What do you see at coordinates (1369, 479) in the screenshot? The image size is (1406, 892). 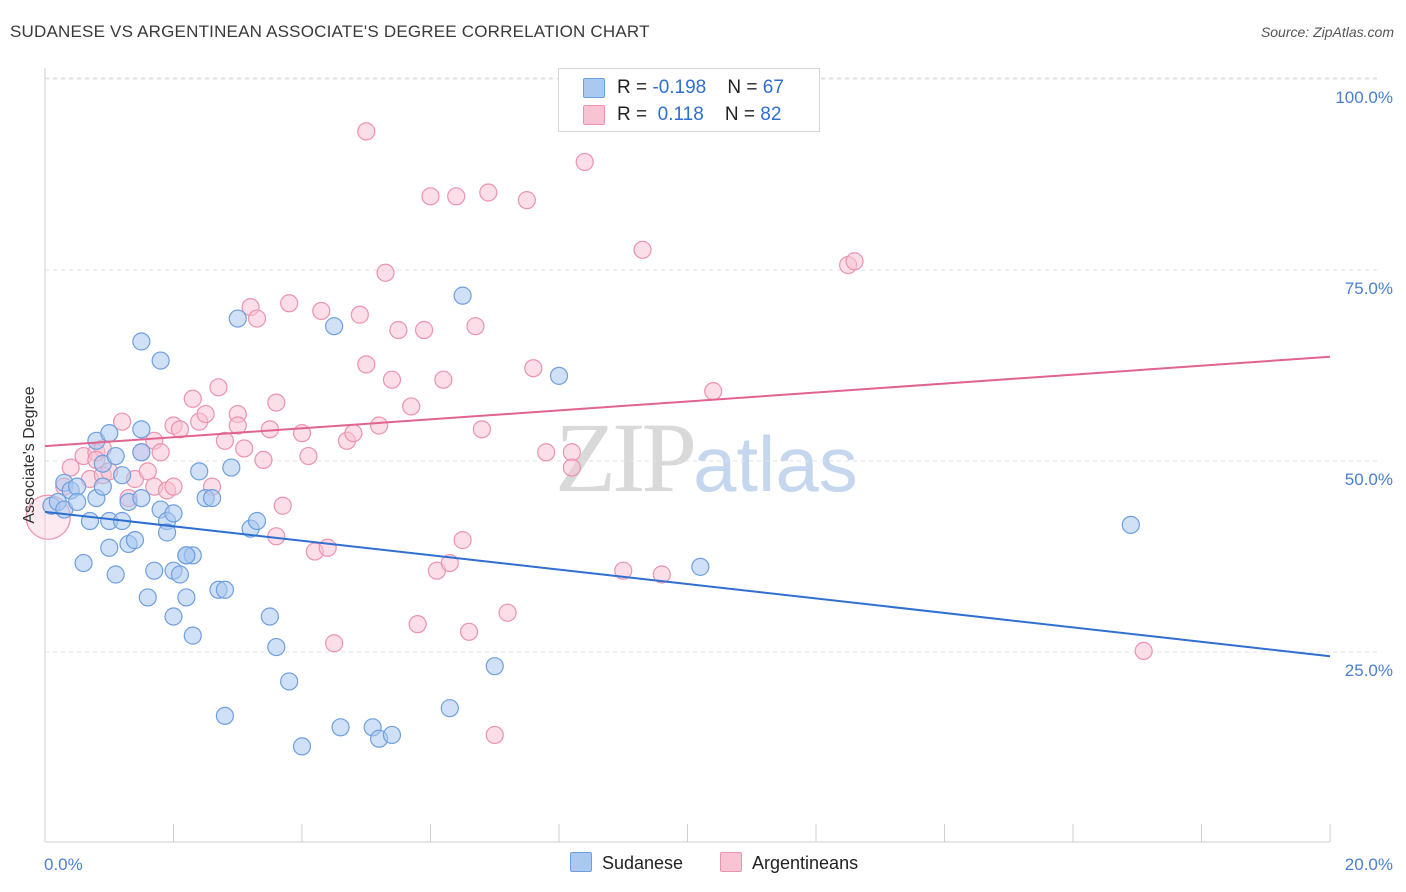 I see `y-tick-label: 50.0%` at bounding box center [1369, 479].